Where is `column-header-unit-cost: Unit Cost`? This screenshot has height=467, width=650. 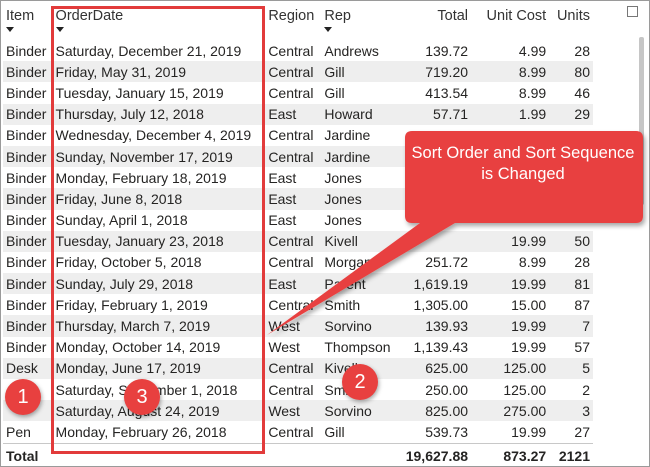
column-header-unit-cost: Unit Cost is located at coordinates (516, 16).